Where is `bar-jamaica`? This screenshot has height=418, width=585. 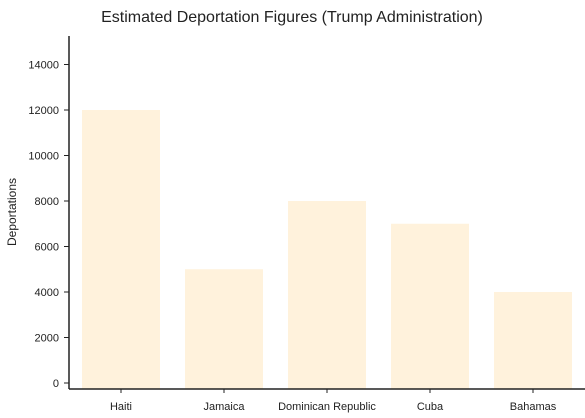
bar-jamaica is located at coordinates (224, 329).